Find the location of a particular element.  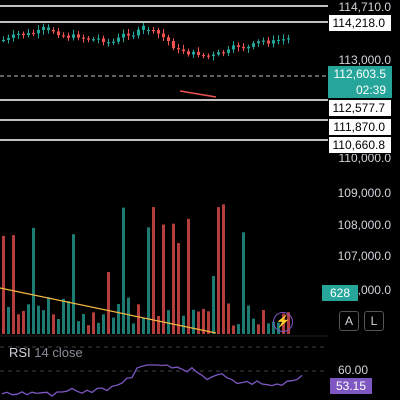

rsi-level-label: 60.00 is located at coordinates (353, 370).